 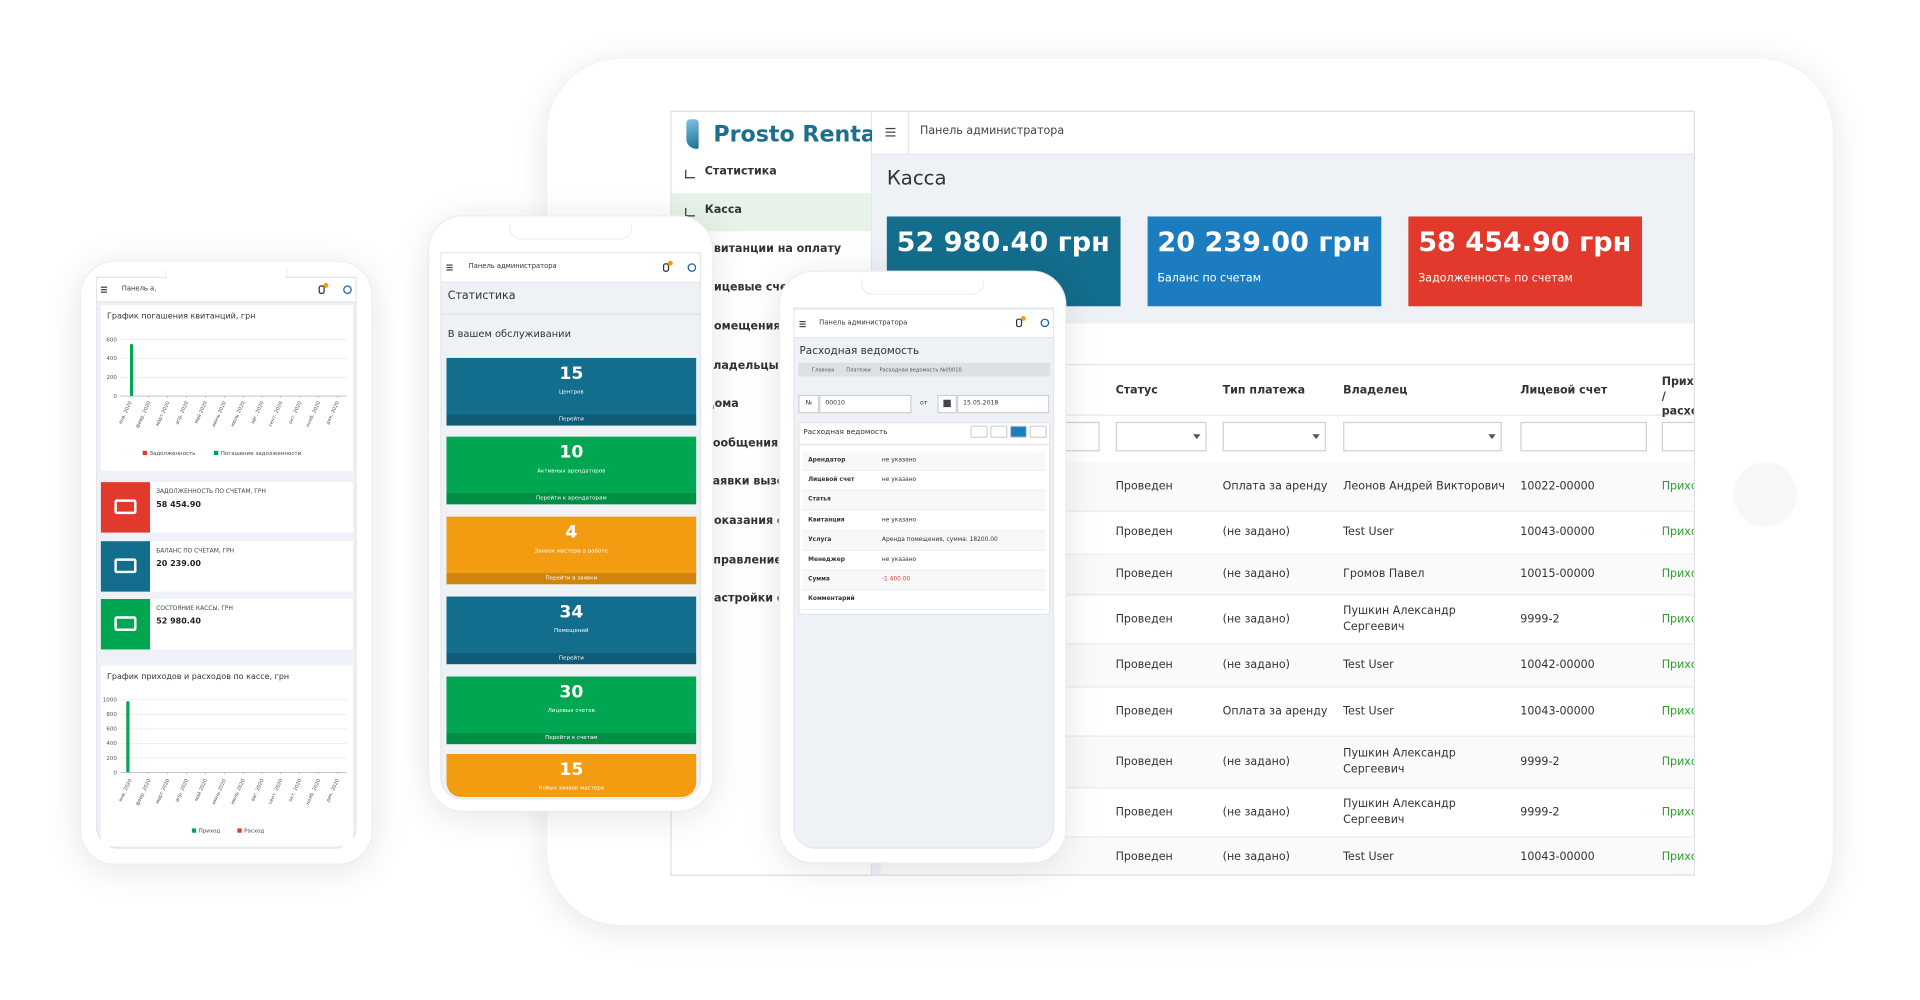 I want to click on x-tick-label: апр. 2020, so click(x=182, y=790).